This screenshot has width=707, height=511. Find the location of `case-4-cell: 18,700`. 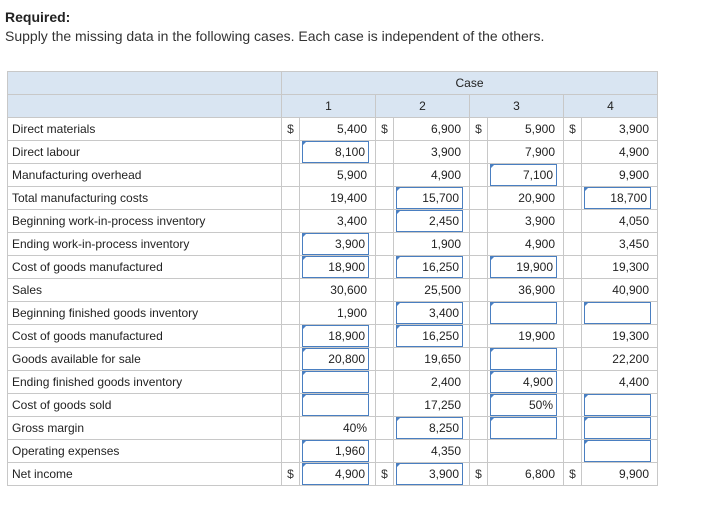

case-4-cell: 18,700 is located at coordinates (619, 198).